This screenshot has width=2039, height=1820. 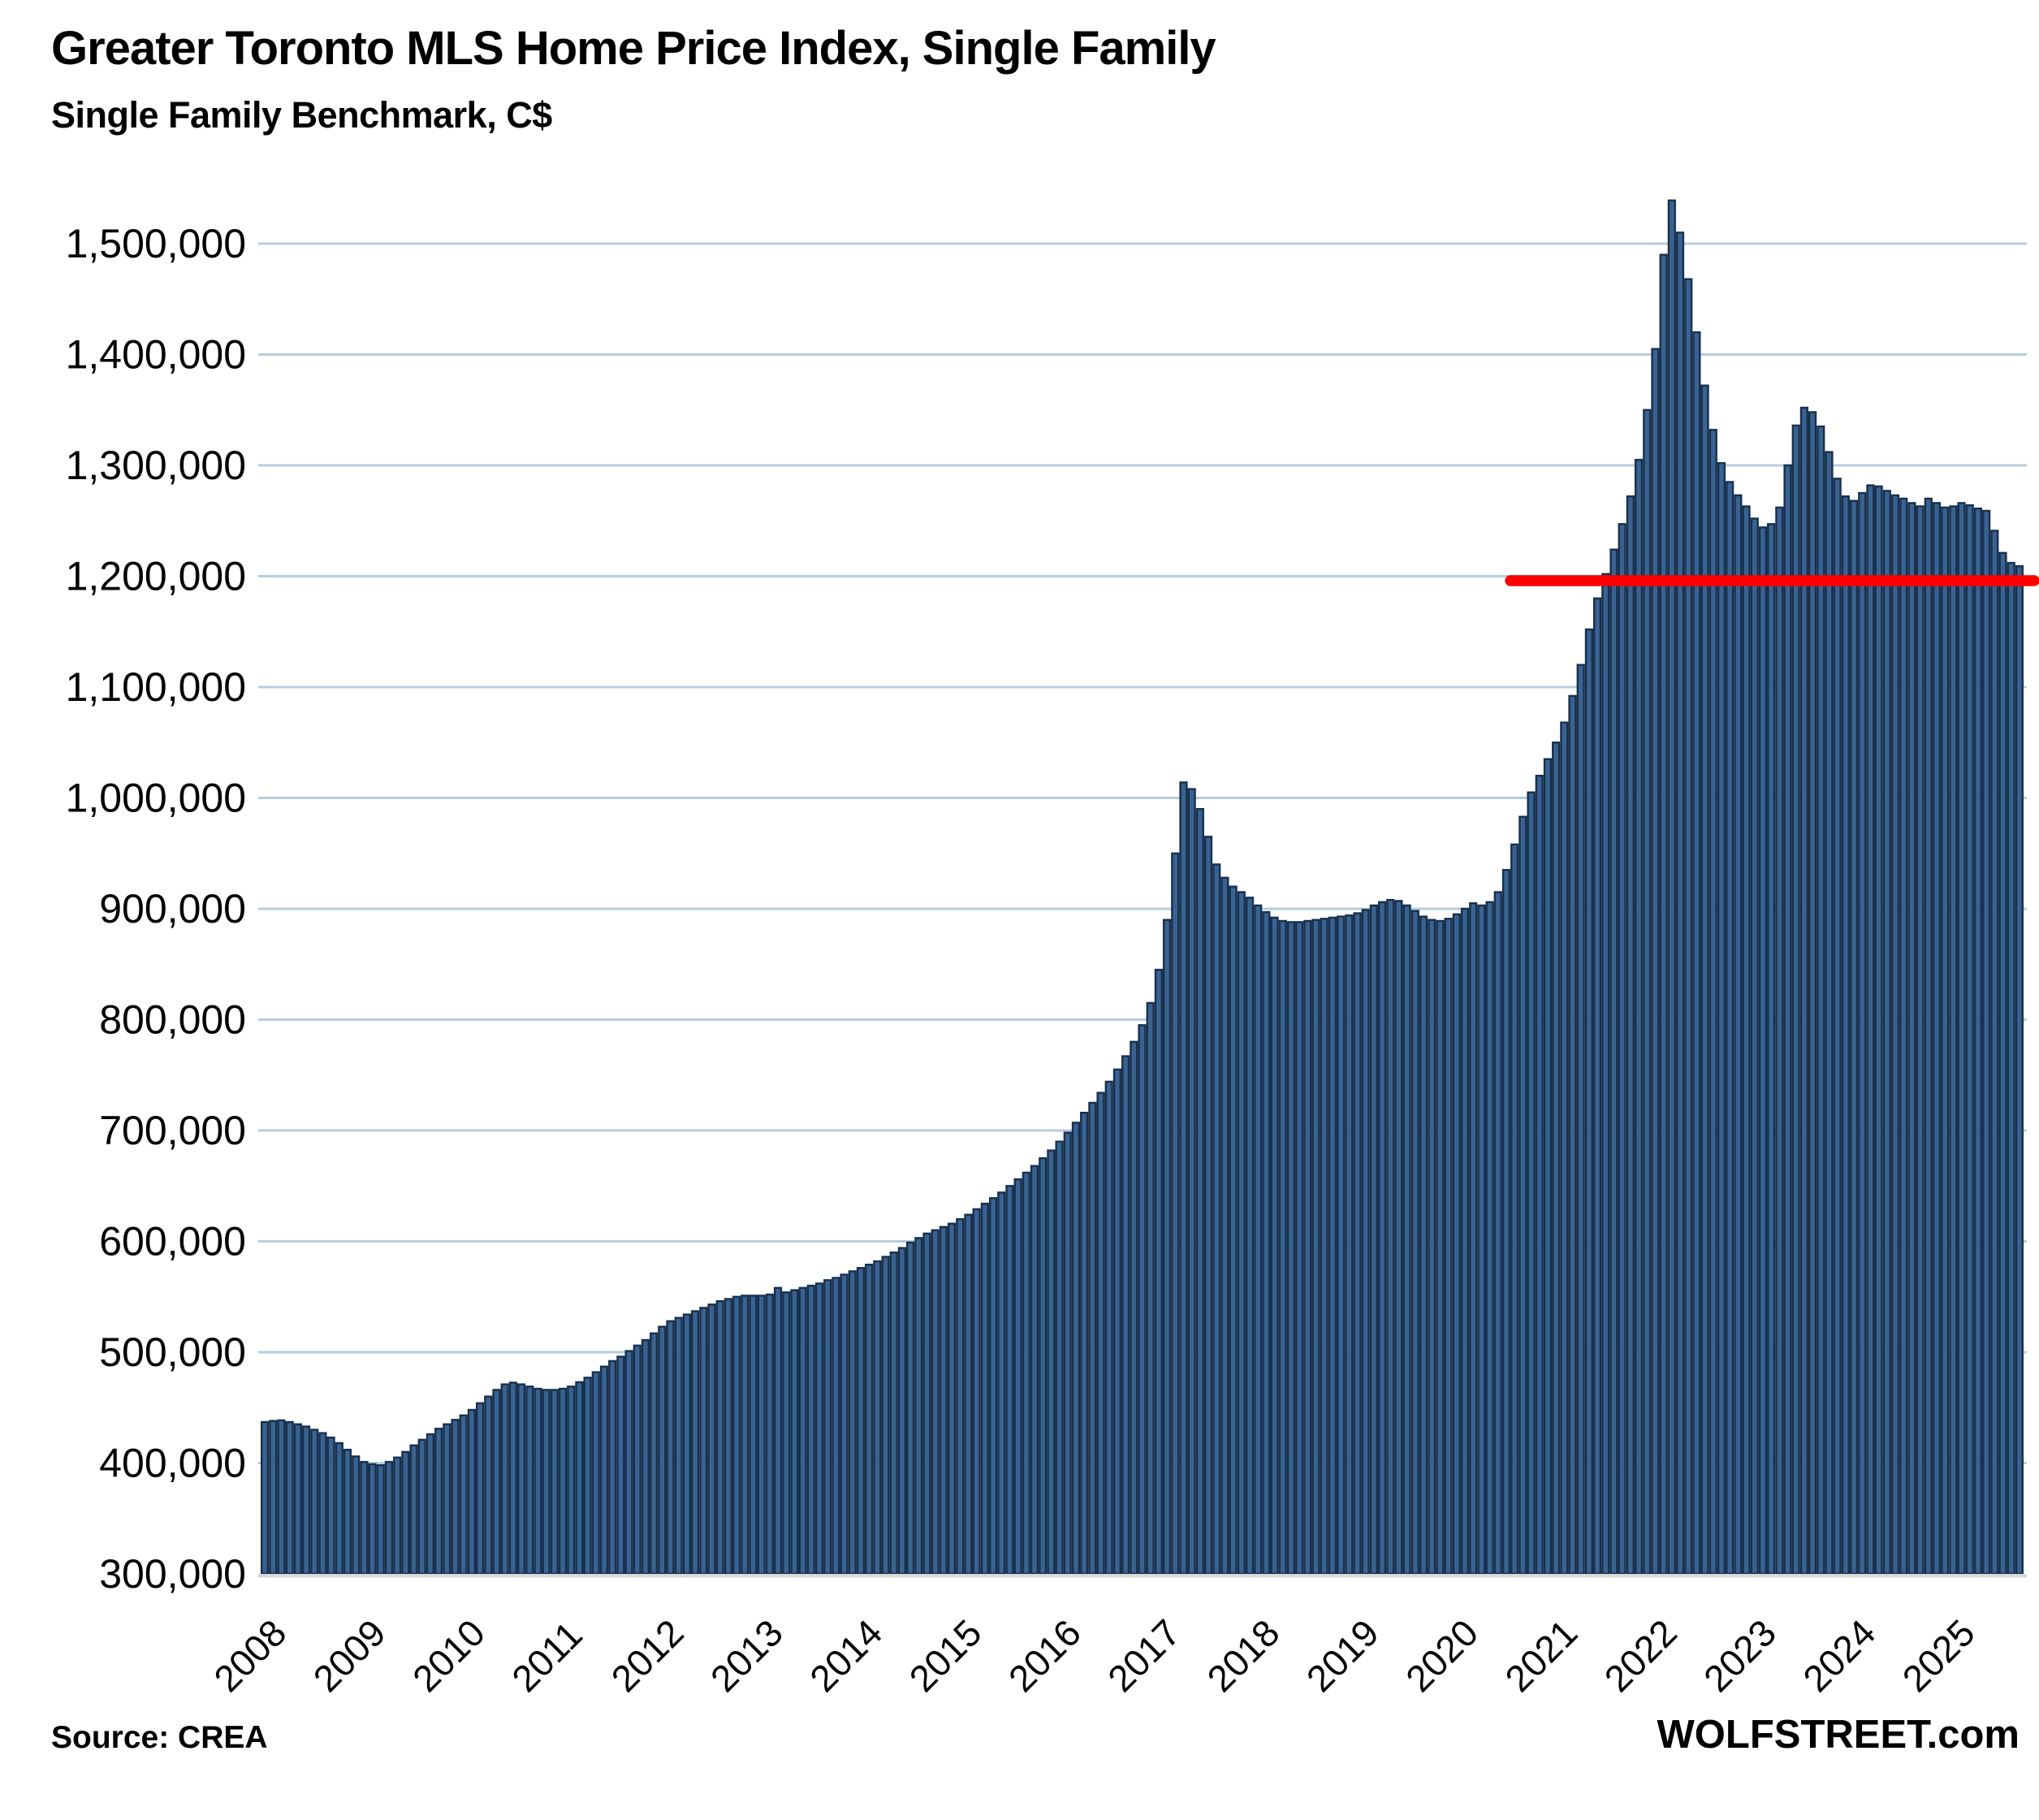 I want to click on x-tick-2009: 2009, so click(x=349, y=1656).